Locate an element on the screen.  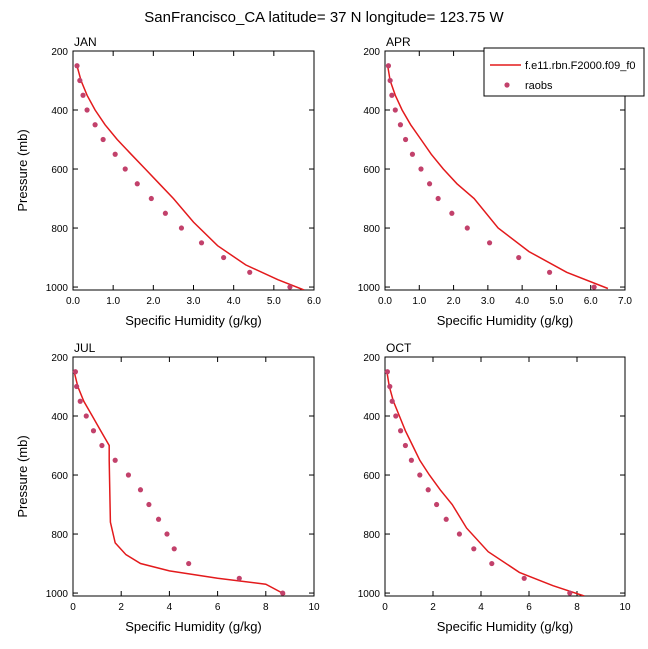
x-tick-label: 2 is located at coordinates (121, 607).